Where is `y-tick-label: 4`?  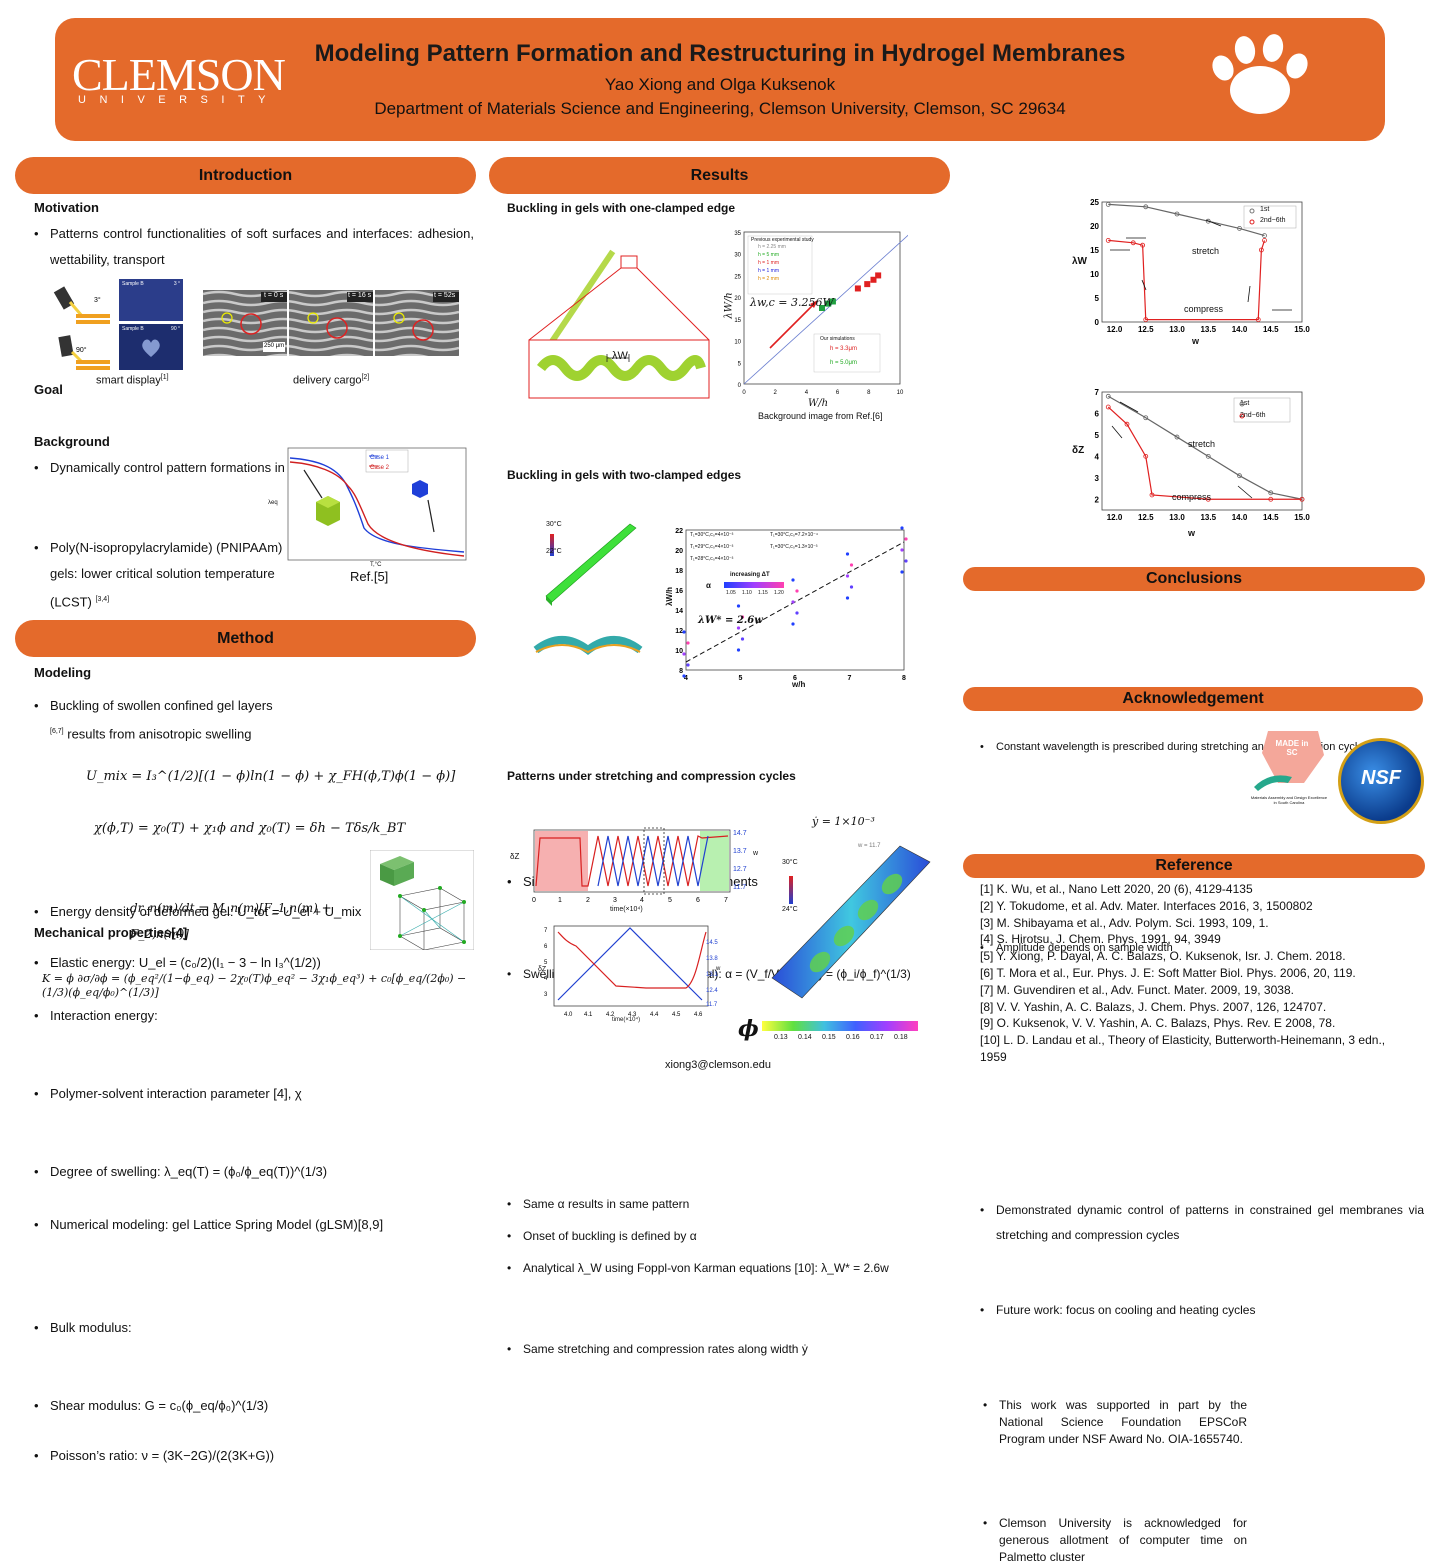 y-tick-label: 4 is located at coordinates (1097, 456).